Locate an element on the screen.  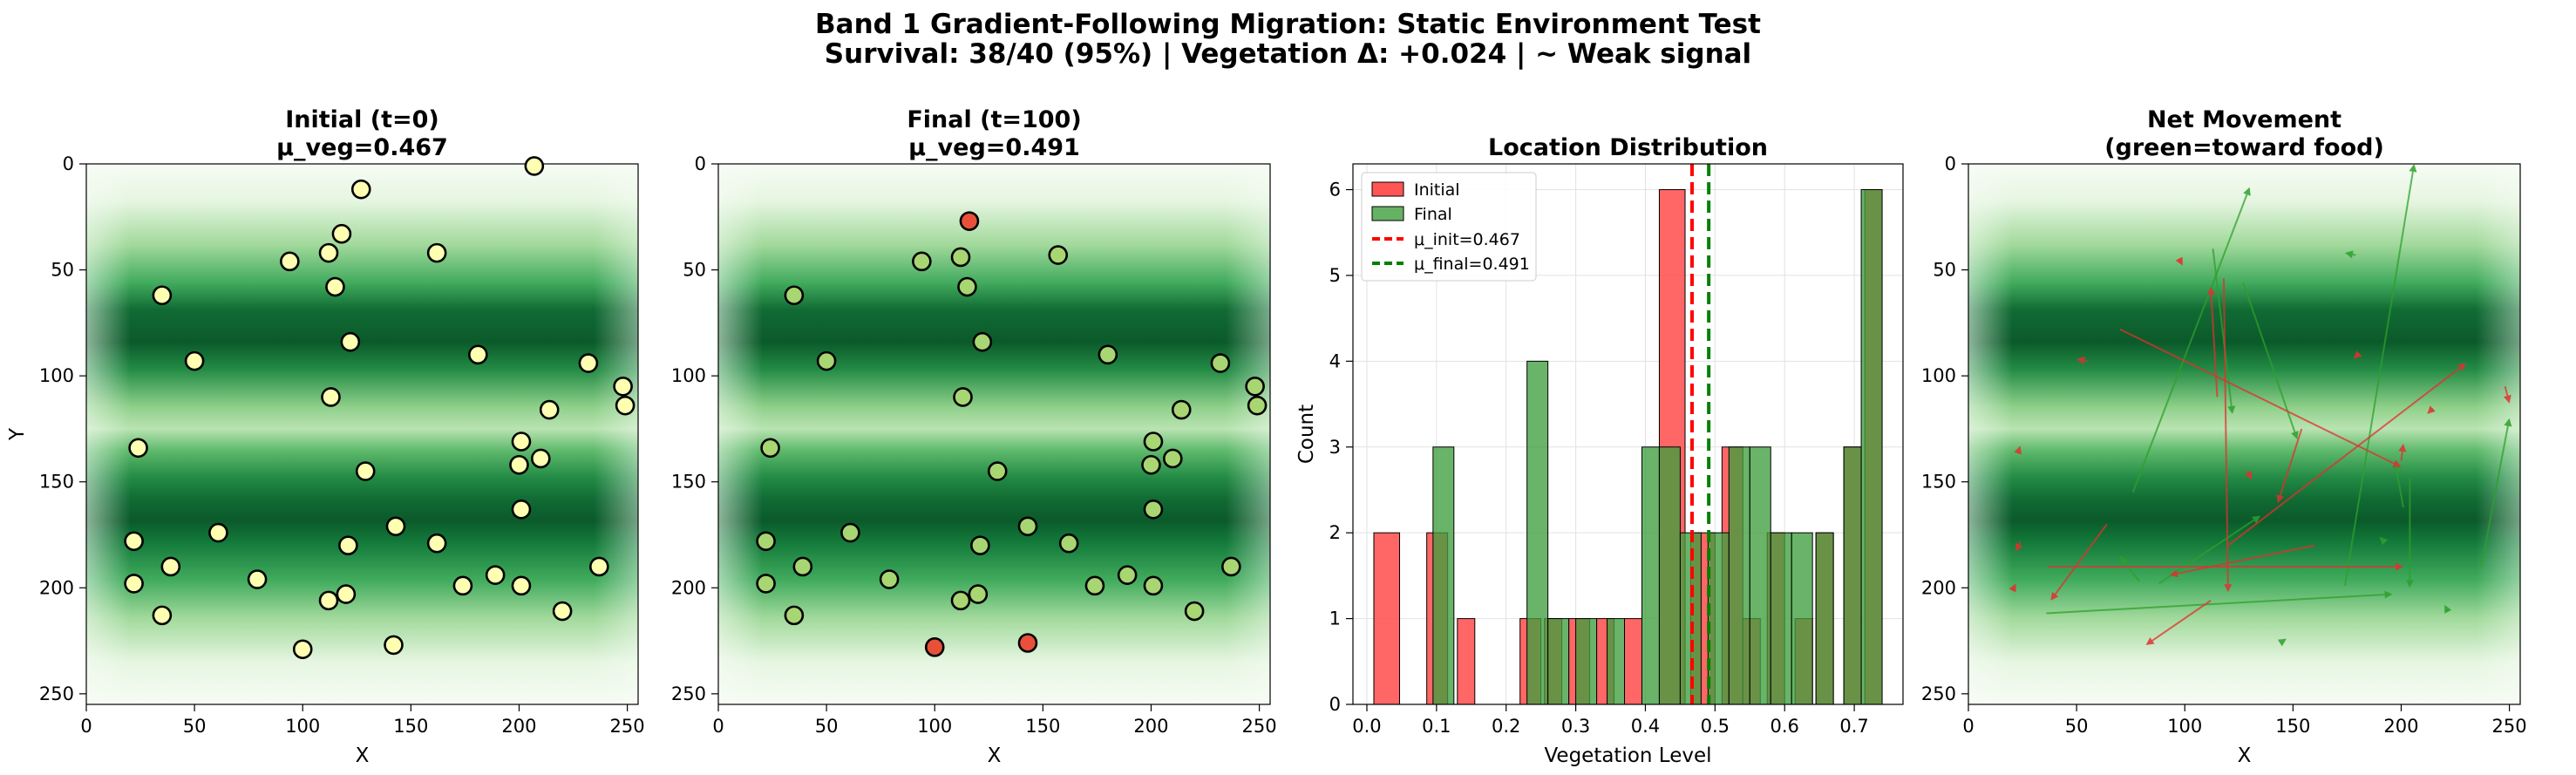
x-tick-label: 0.6 is located at coordinates (1785, 727).